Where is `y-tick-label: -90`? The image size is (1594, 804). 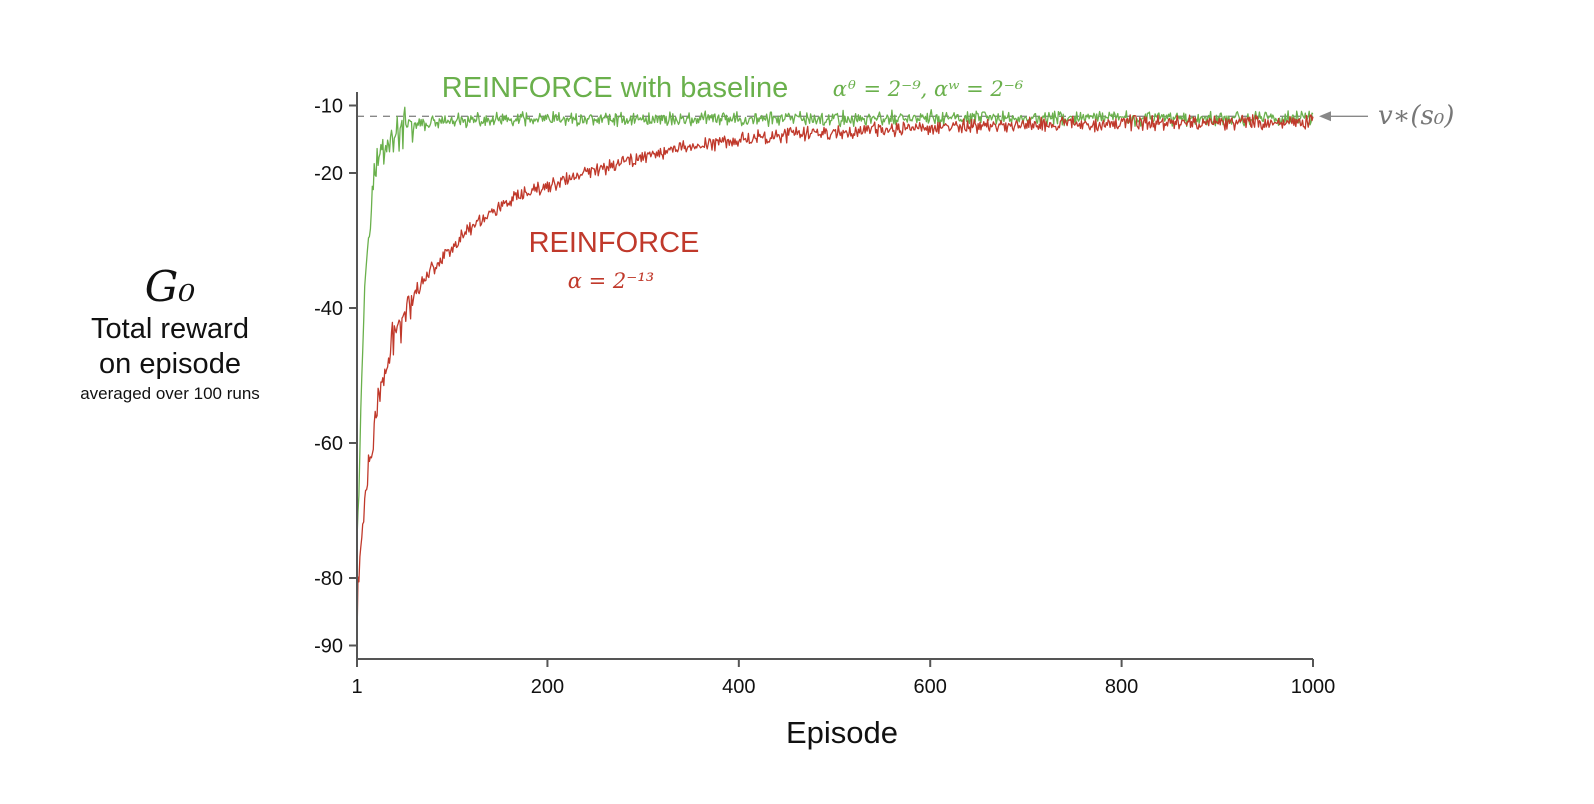 y-tick-label: -90 is located at coordinates (328, 647).